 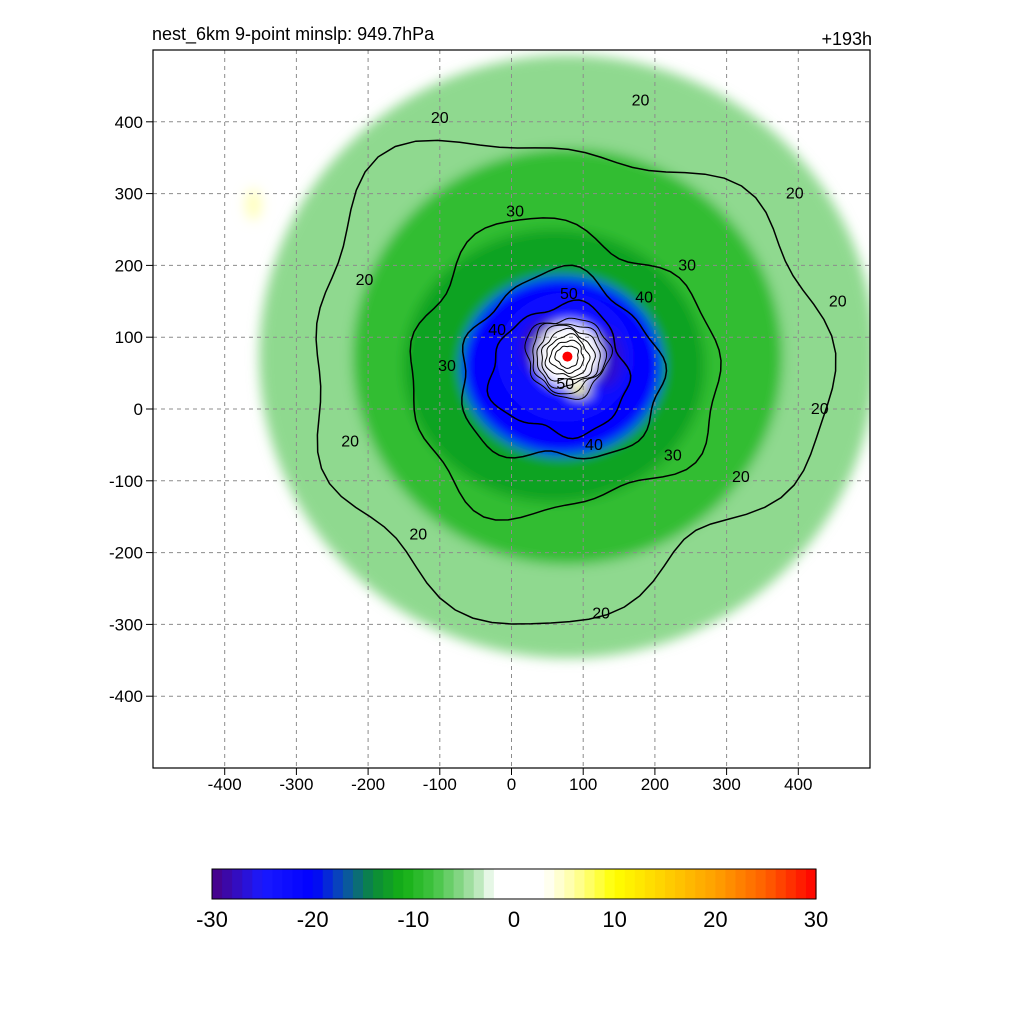 I want to click on x-tick-label: 100, so click(x=583, y=784).